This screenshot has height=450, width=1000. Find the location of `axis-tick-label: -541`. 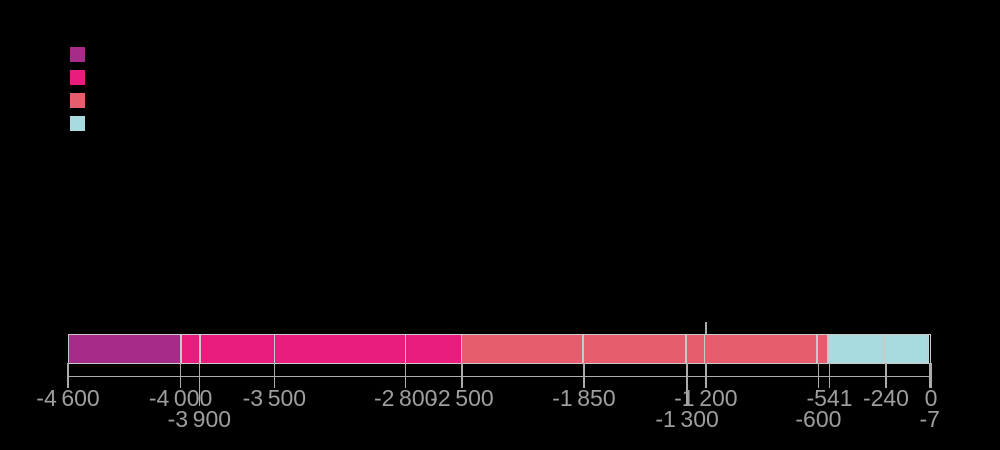

axis-tick-label: -541 is located at coordinates (829, 398).